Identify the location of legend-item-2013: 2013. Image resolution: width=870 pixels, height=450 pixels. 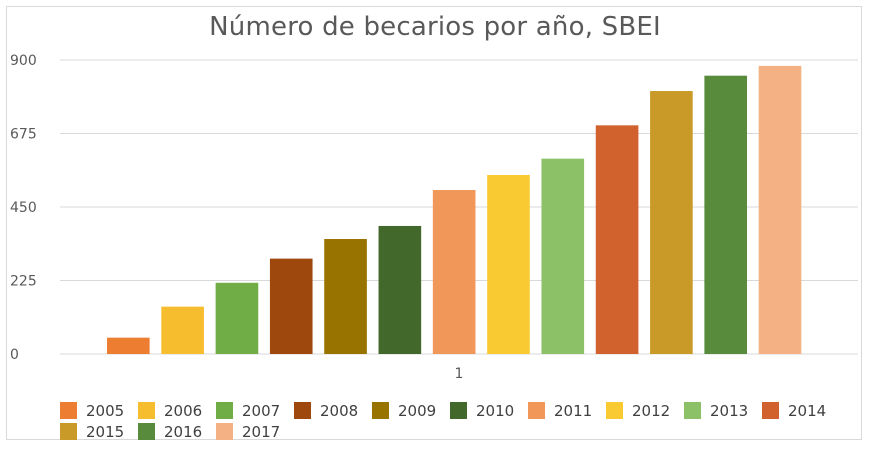
(723, 411).